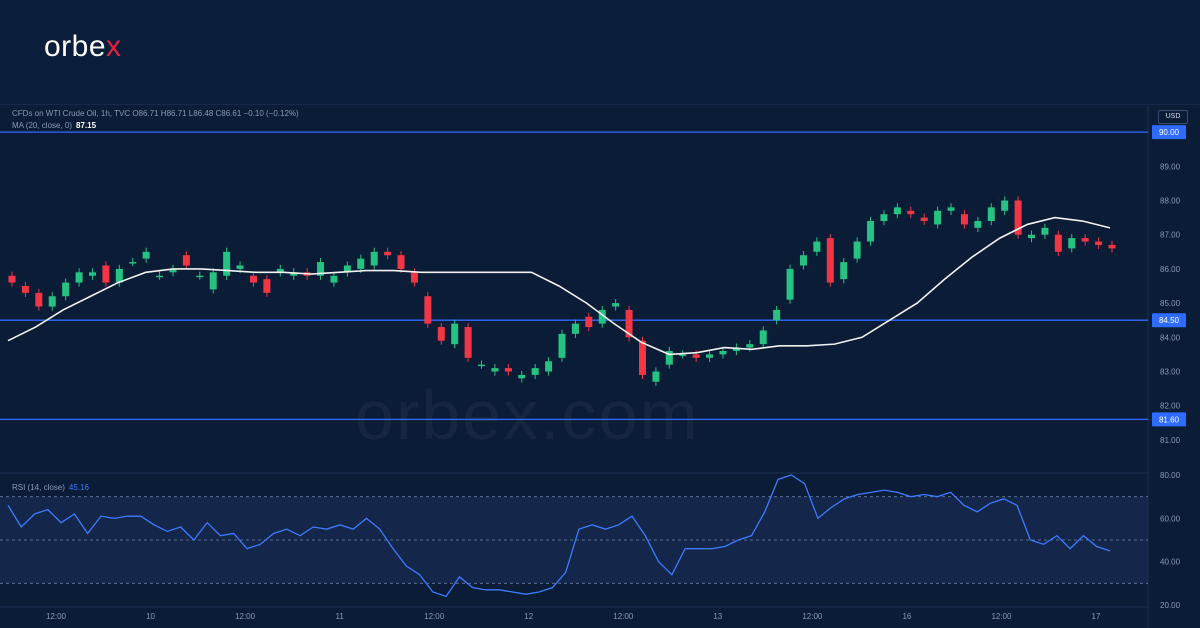 Image resolution: width=1200 pixels, height=628 pixels. Describe the element at coordinates (1170, 406) in the screenshot. I see `price-tick-label: 82.00` at that location.